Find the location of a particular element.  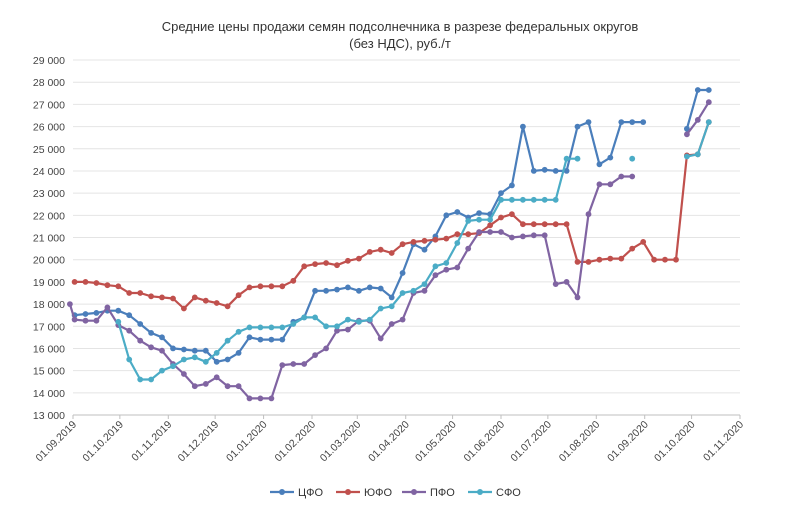

y-tick-label: 16 000 is located at coordinates (49, 349).